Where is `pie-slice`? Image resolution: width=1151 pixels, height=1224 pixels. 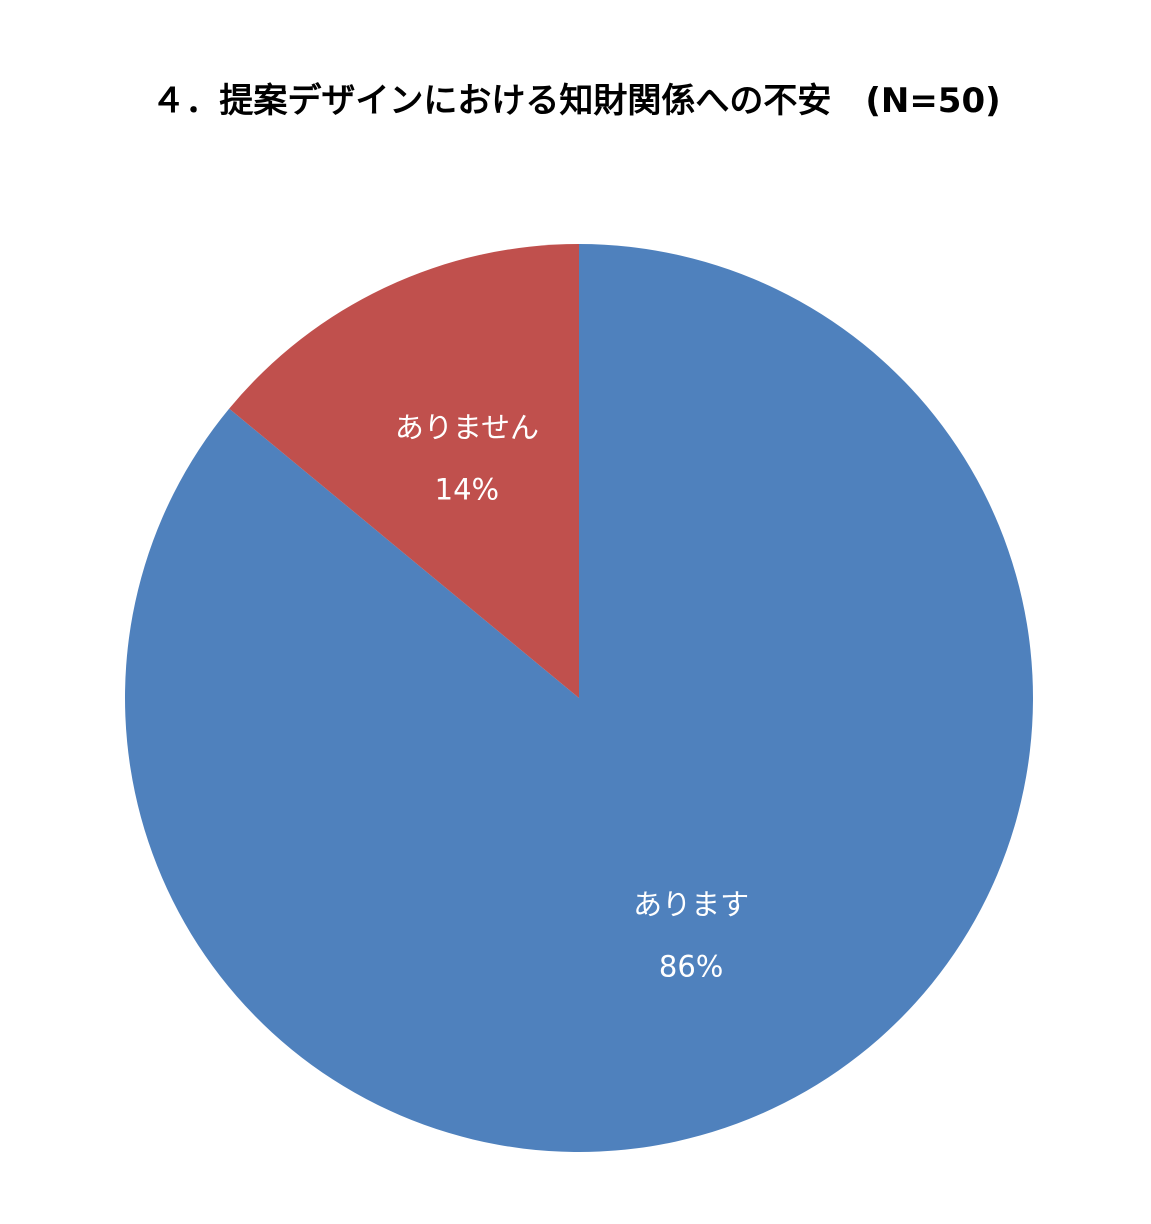 pie-slice is located at coordinates (404, 471).